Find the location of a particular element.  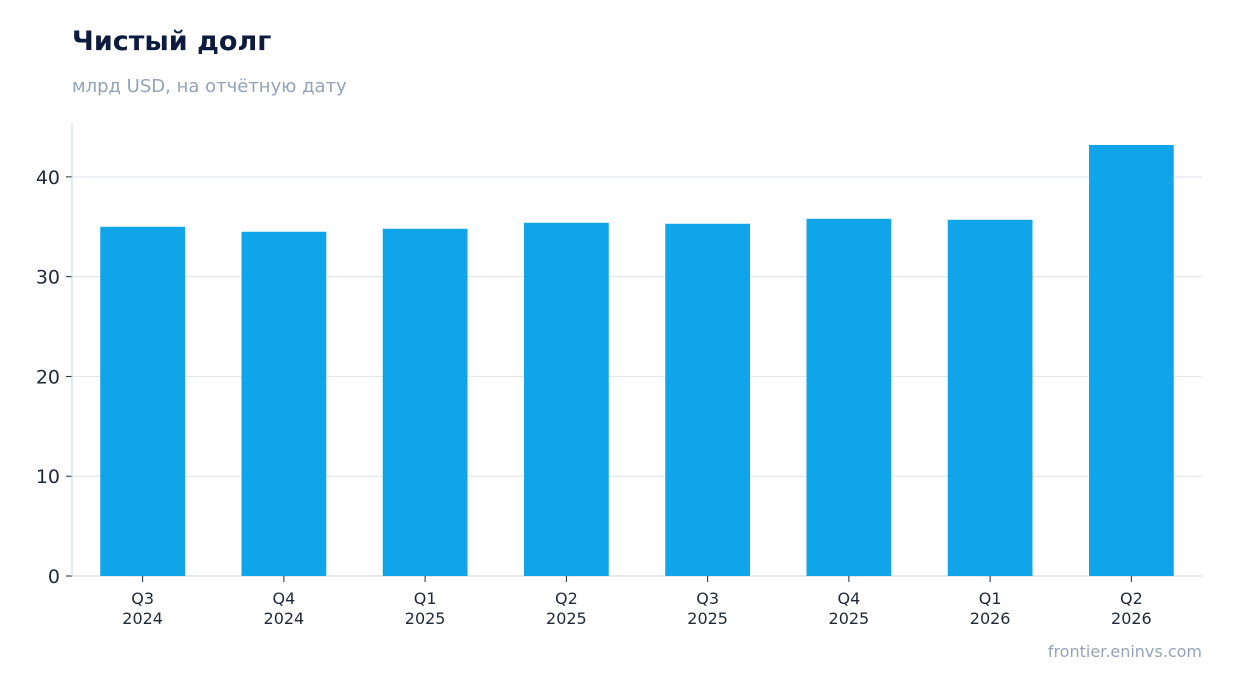

y-tick-label: 0 is located at coordinates (54, 577).